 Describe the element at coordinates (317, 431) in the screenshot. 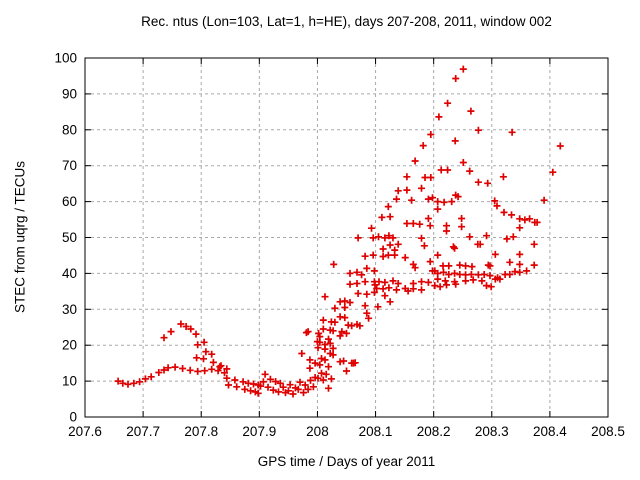

I see `x-tick-label: 208` at that location.